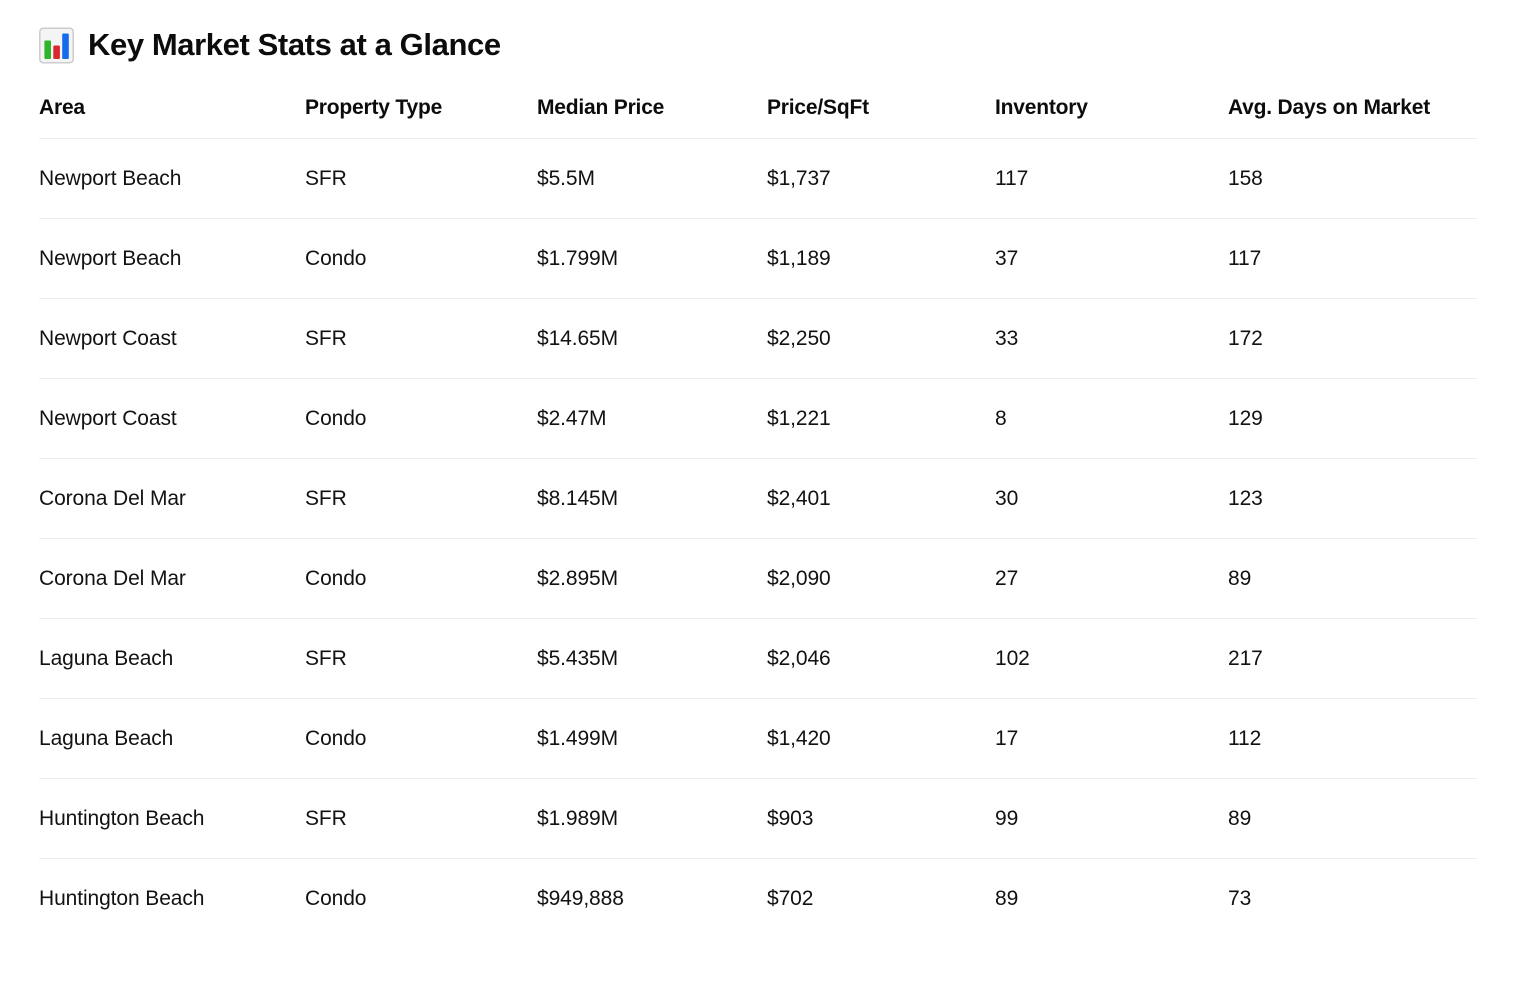 The height and width of the screenshot is (990, 1530). Describe the element at coordinates (1245, 178) in the screenshot. I see `table-cell: 158` at that location.